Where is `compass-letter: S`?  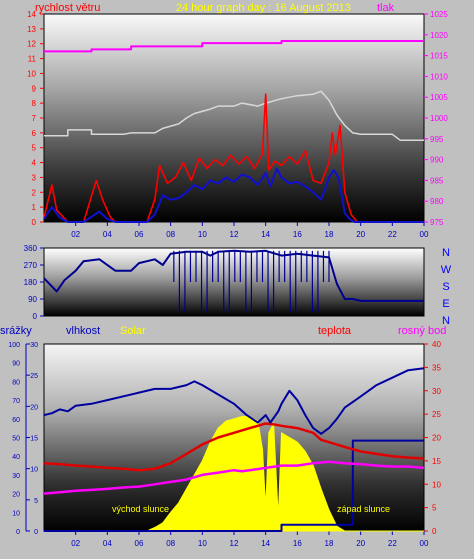
compass-letter: S is located at coordinates (445, 287).